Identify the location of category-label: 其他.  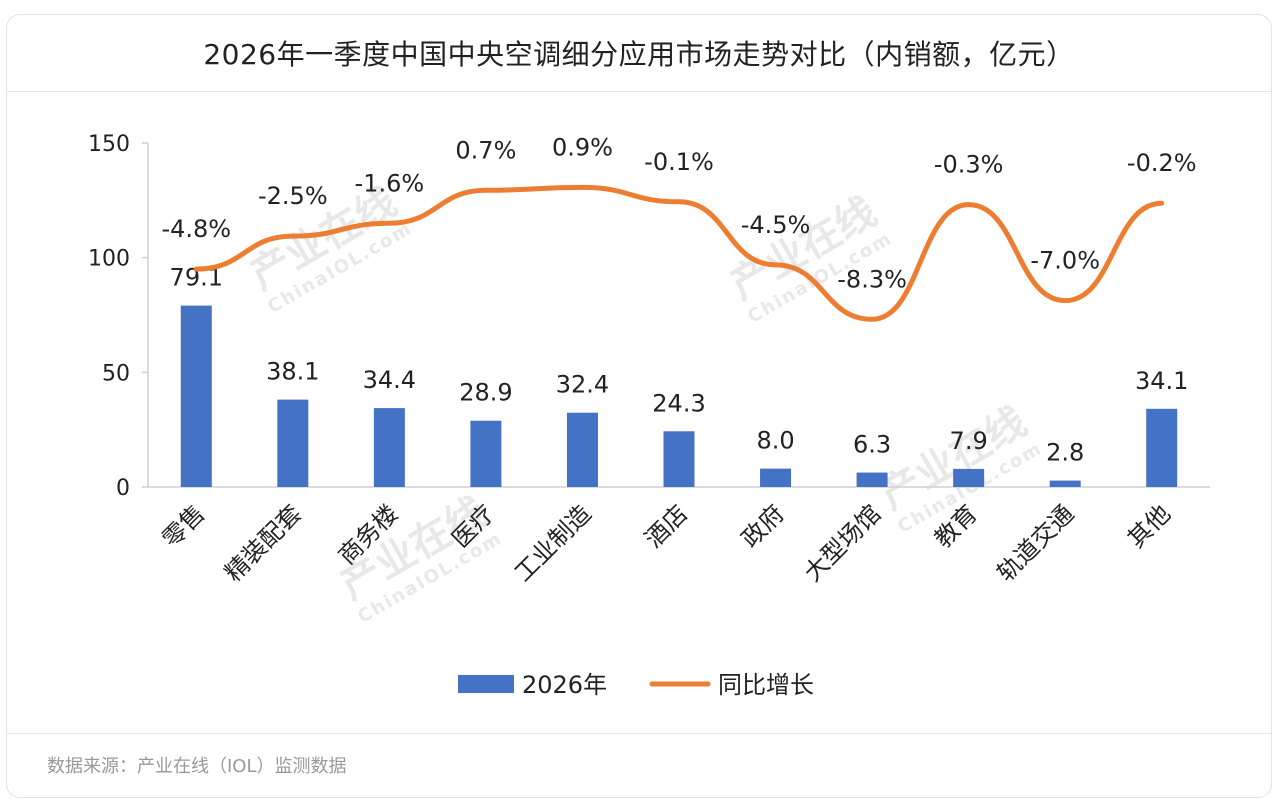
(1149, 526).